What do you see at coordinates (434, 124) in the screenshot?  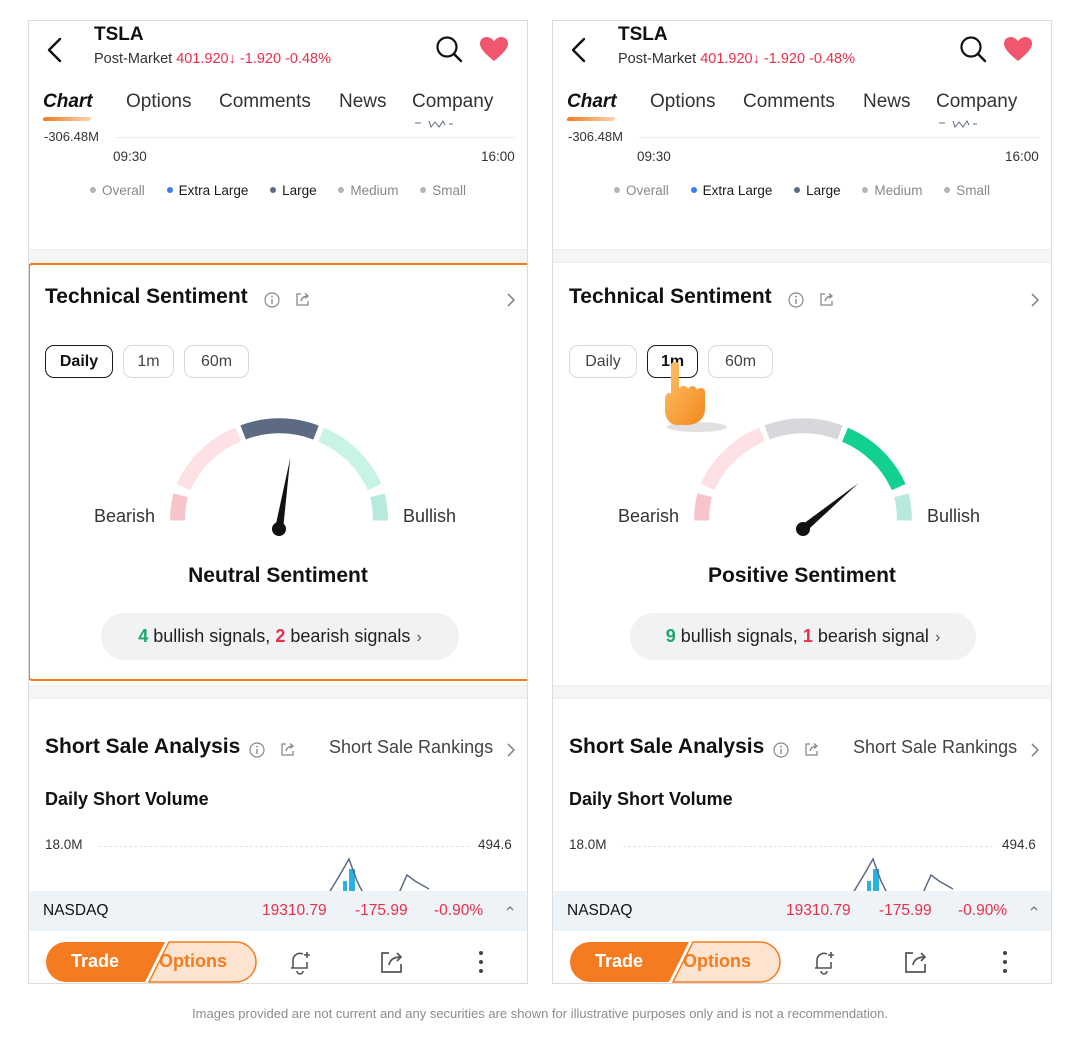 I see `chart-line-fragment` at bounding box center [434, 124].